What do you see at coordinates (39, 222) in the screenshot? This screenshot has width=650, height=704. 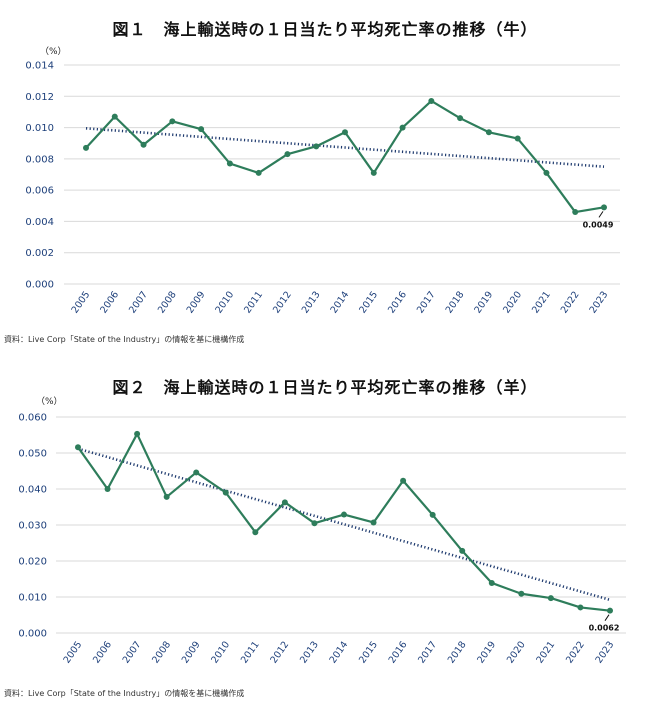 I see `y-tick-label: 0.004` at bounding box center [39, 222].